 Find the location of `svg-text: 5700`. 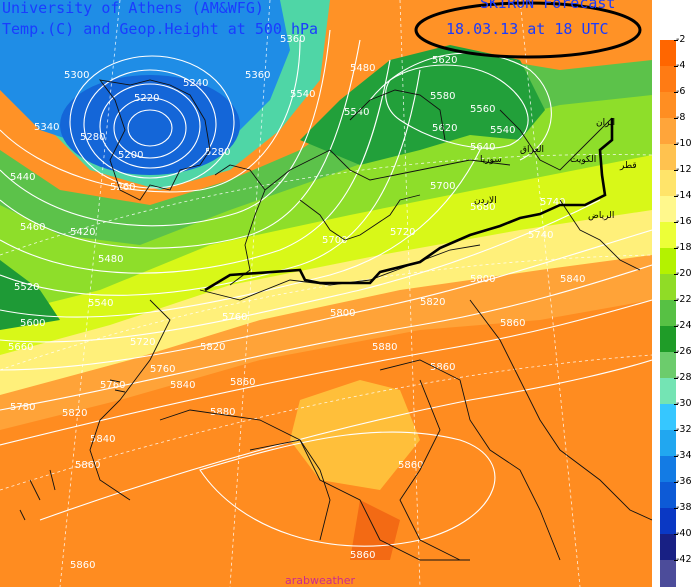

svg-text: 5700 is located at coordinates (442, 186).